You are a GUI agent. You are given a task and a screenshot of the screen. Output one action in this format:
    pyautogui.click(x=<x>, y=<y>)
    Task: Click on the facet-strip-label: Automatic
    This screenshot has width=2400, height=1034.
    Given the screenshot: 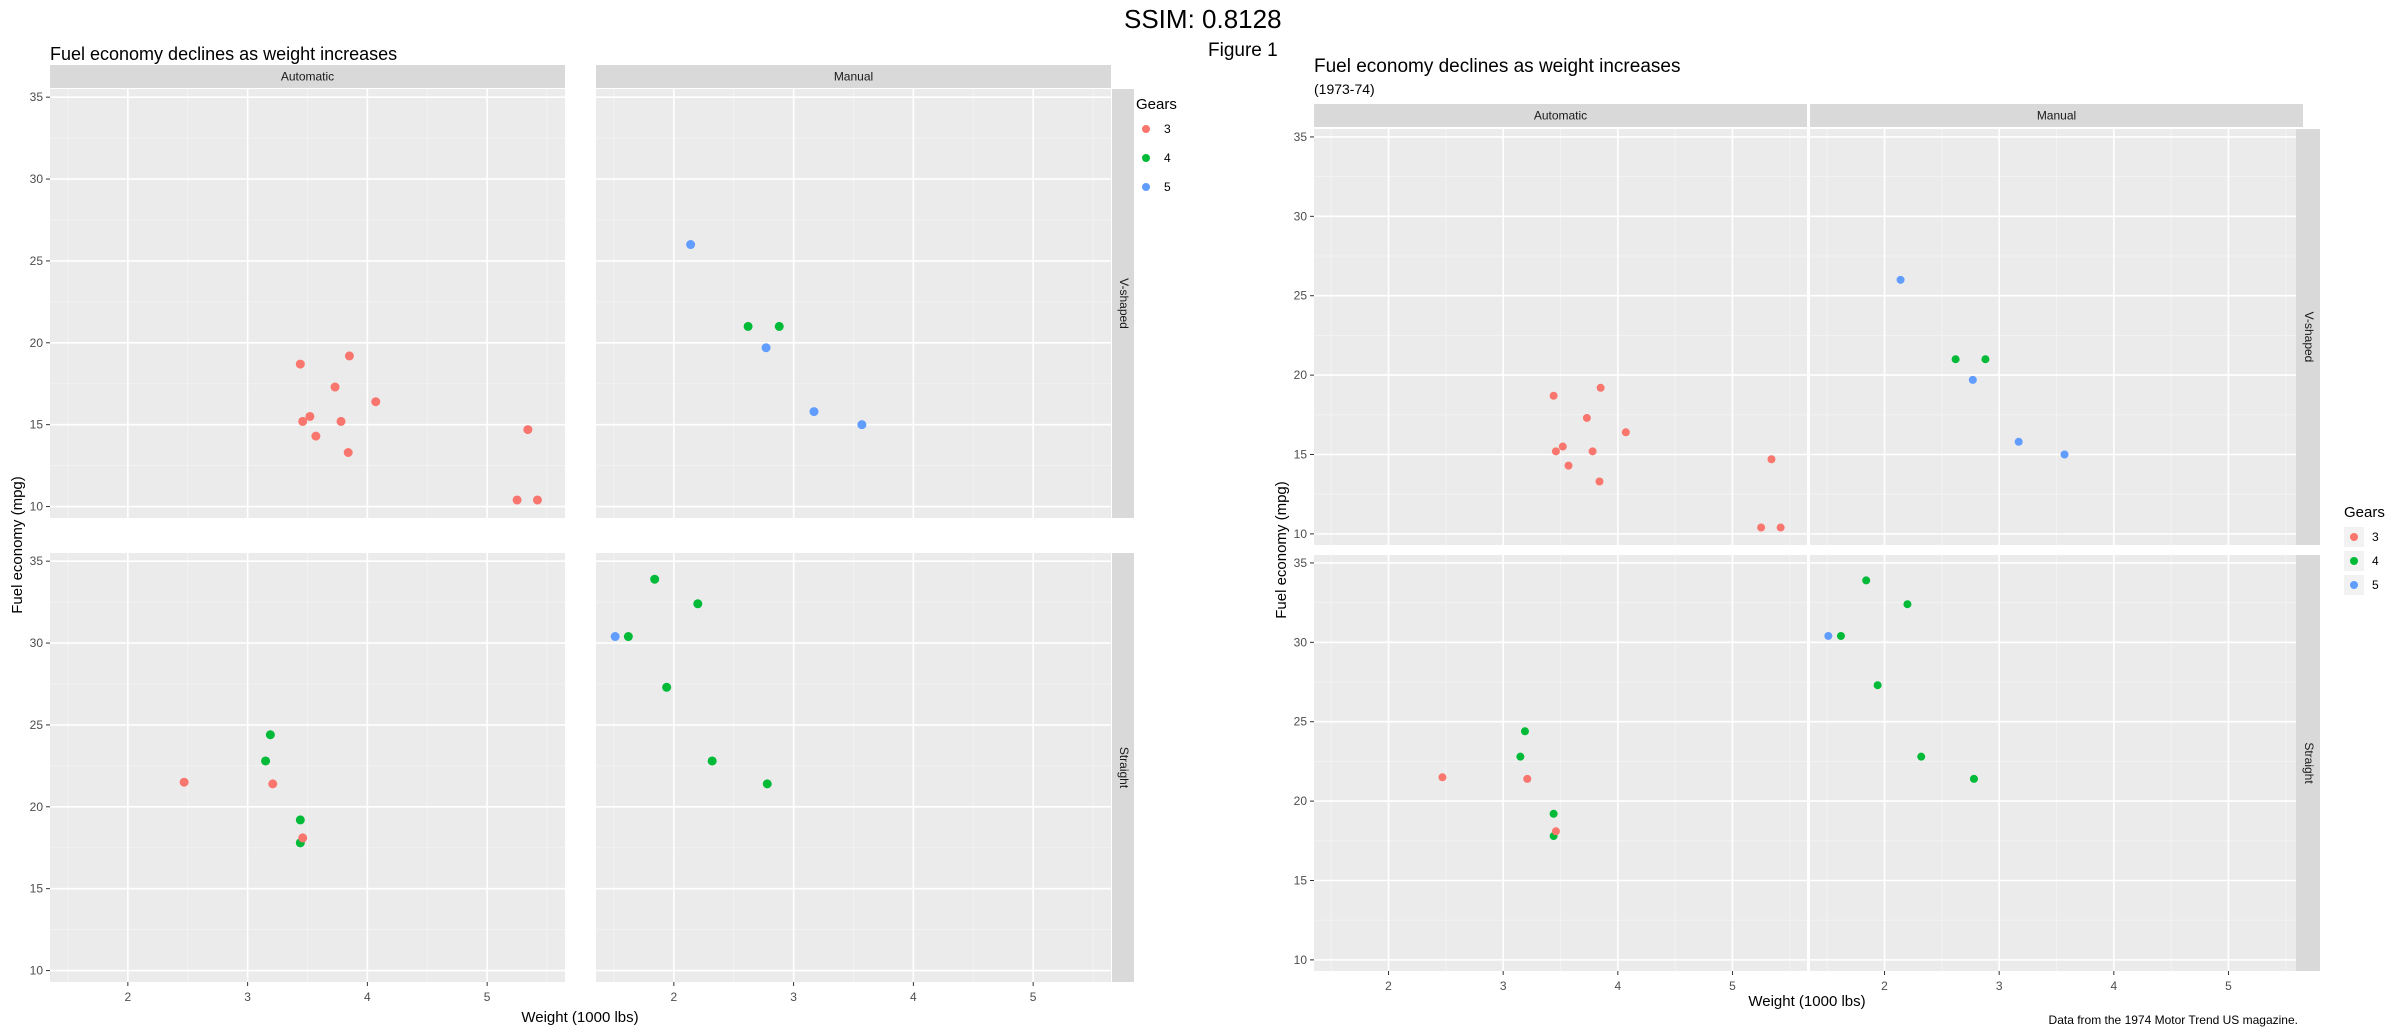 What is the action you would take?
    pyautogui.click(x=1560, y=116)
    